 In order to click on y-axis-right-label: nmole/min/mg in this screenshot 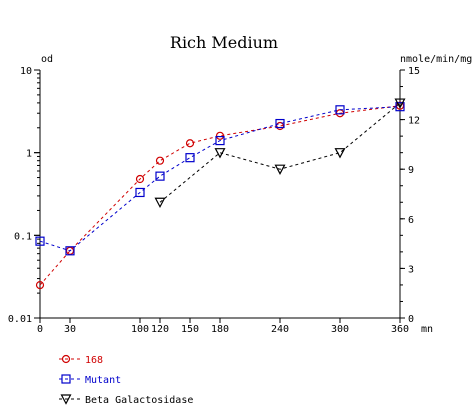, I will do `click(436, 59)`.